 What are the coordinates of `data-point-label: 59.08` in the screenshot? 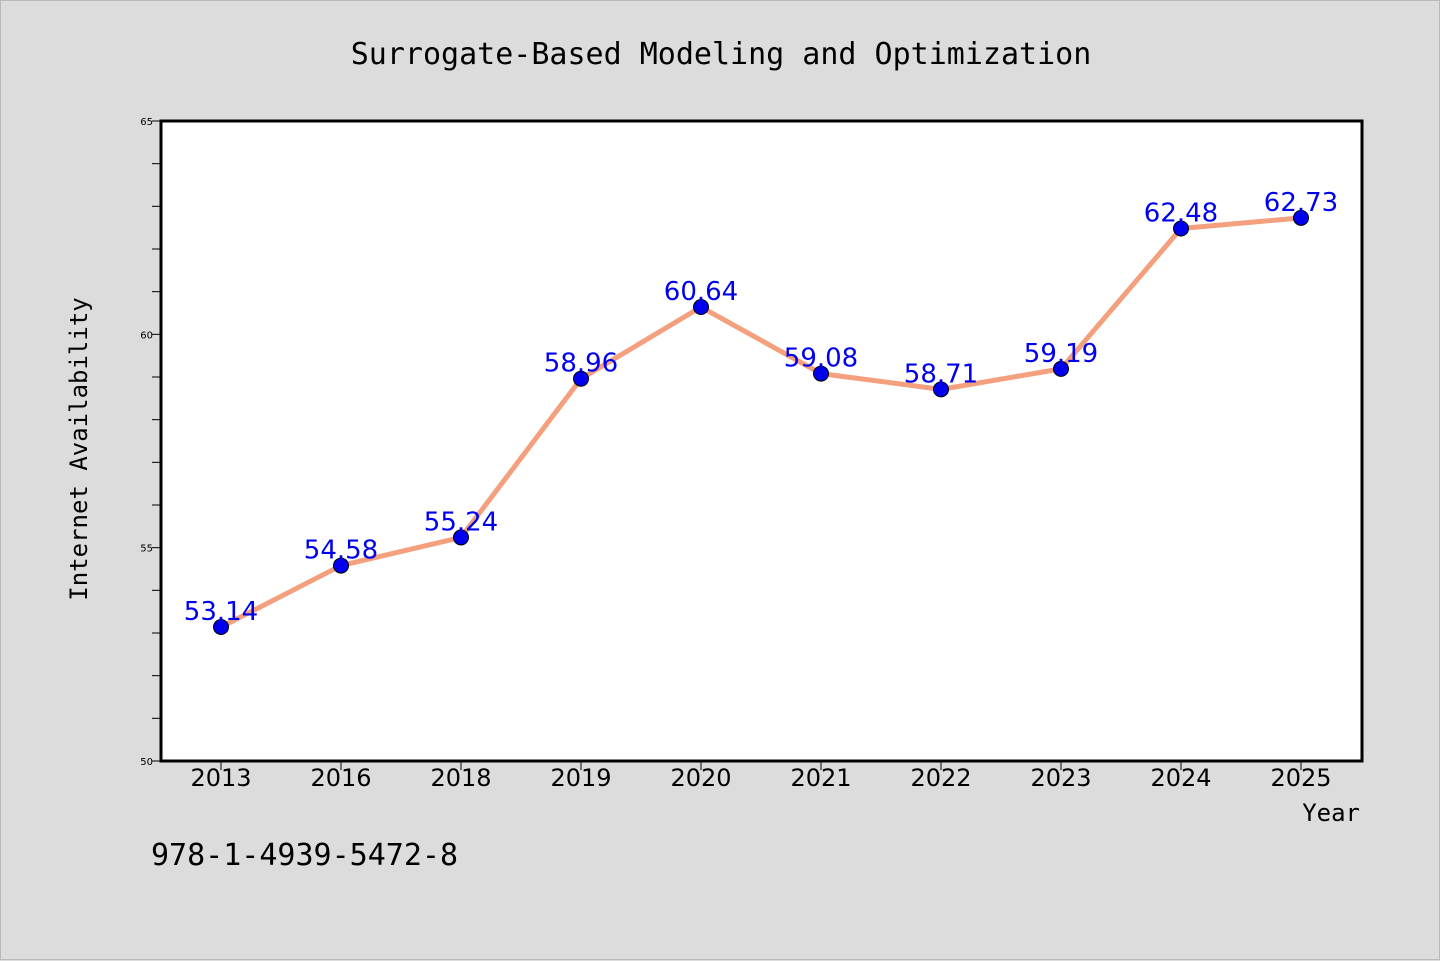 It's located at (821, 359).